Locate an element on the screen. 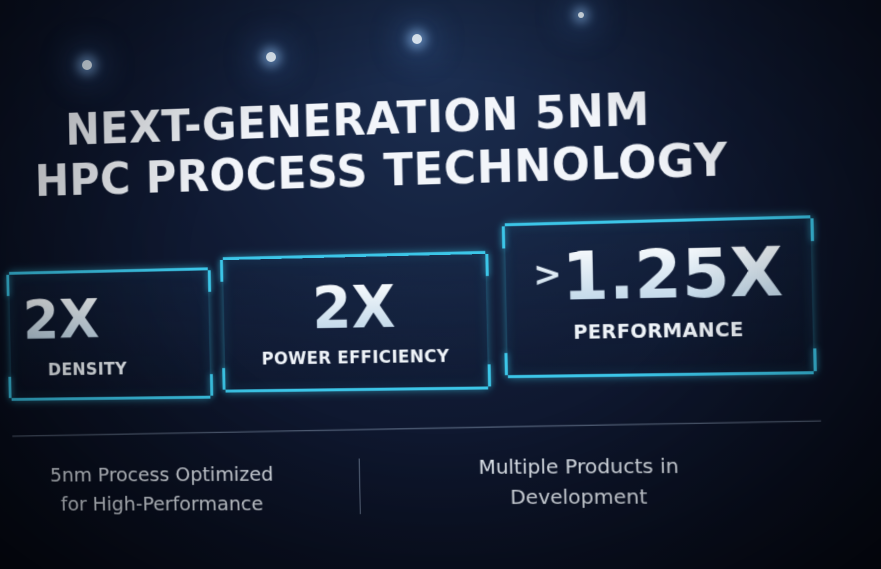 This screenshot has height=569, width=881. note-multiple-products: Multiple Products in Development is located at coordinates (580, 481).